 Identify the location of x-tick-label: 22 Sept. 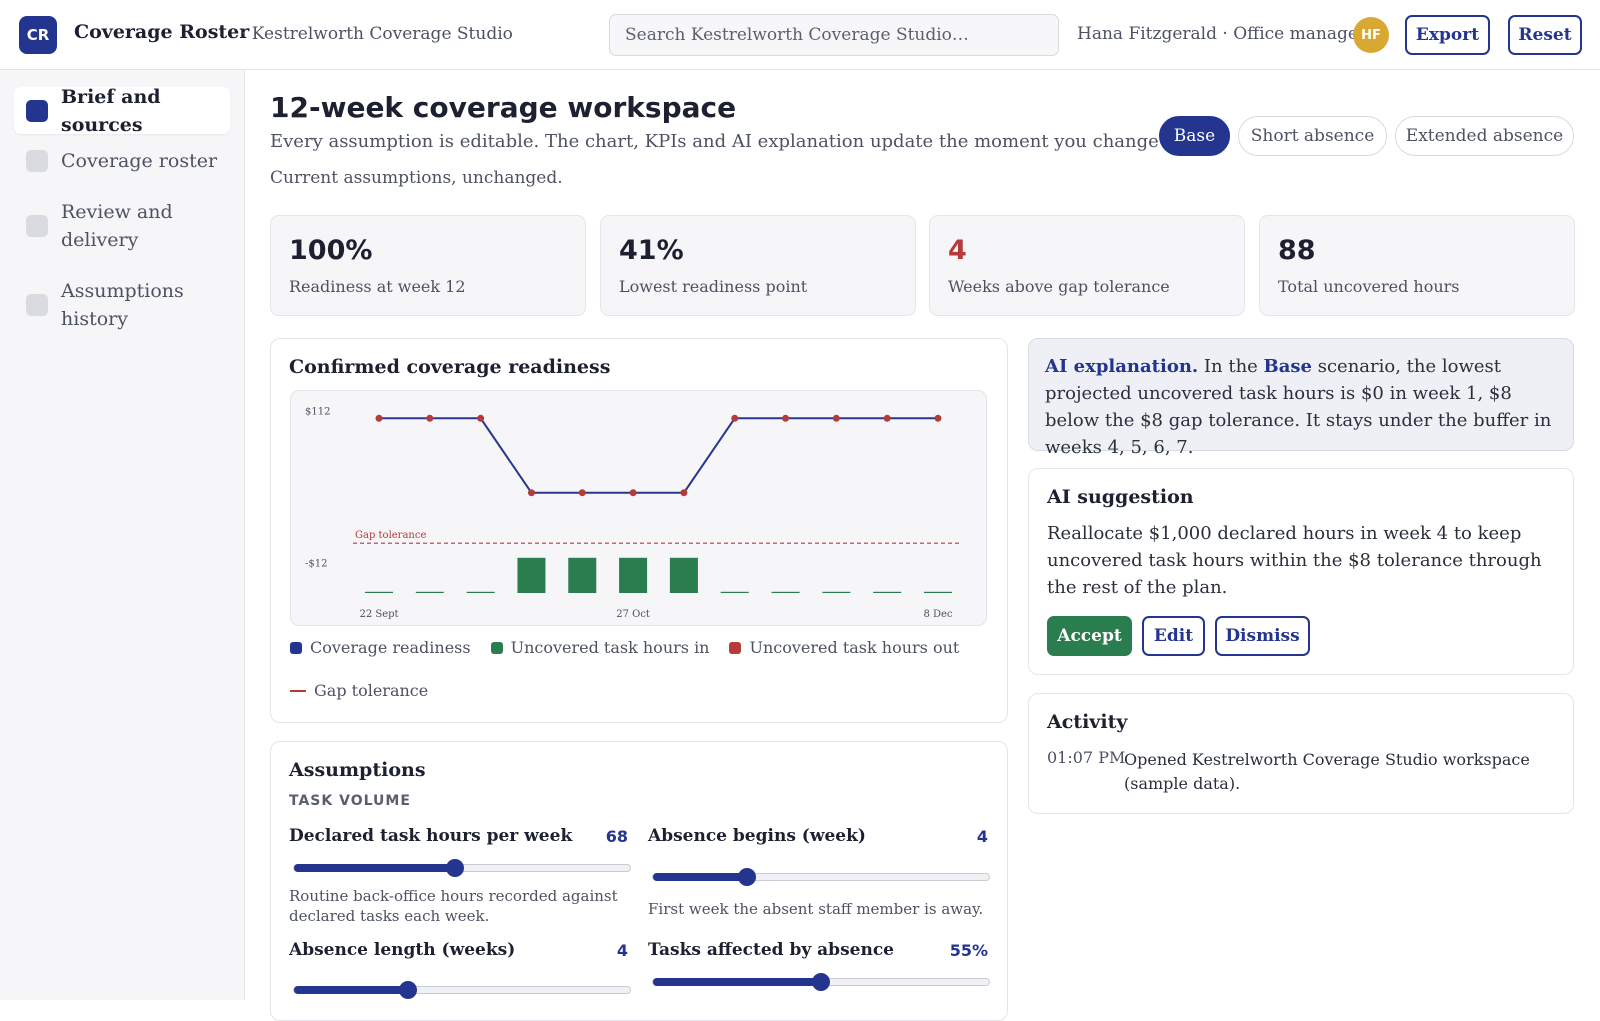
(378, 614).